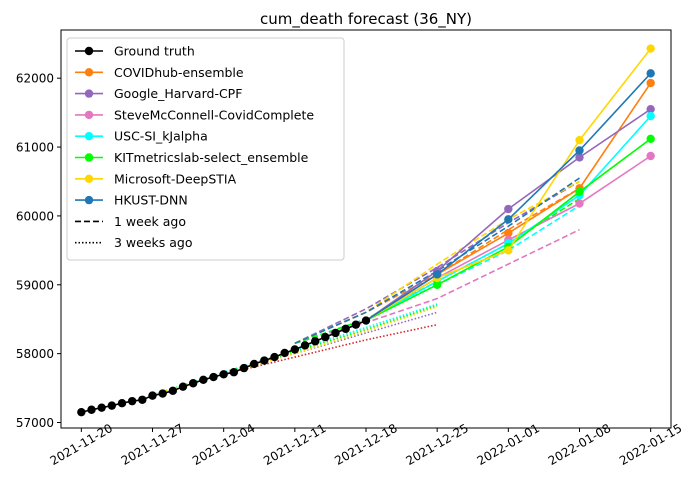 This screenshot has width=688, height=496. What do you see at coordinates (35, 148) in the screenshot?
I see `y-tick-label-4: 61000` at bounding box center [35, 148].